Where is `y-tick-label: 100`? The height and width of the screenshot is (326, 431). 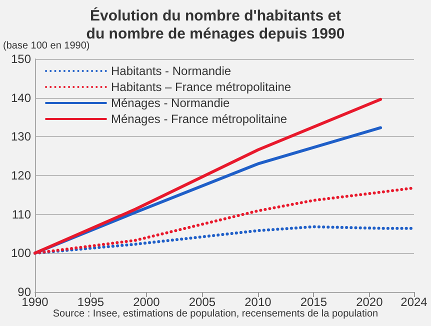 y-tick-label: 100 is located at coordinates (21, 253).